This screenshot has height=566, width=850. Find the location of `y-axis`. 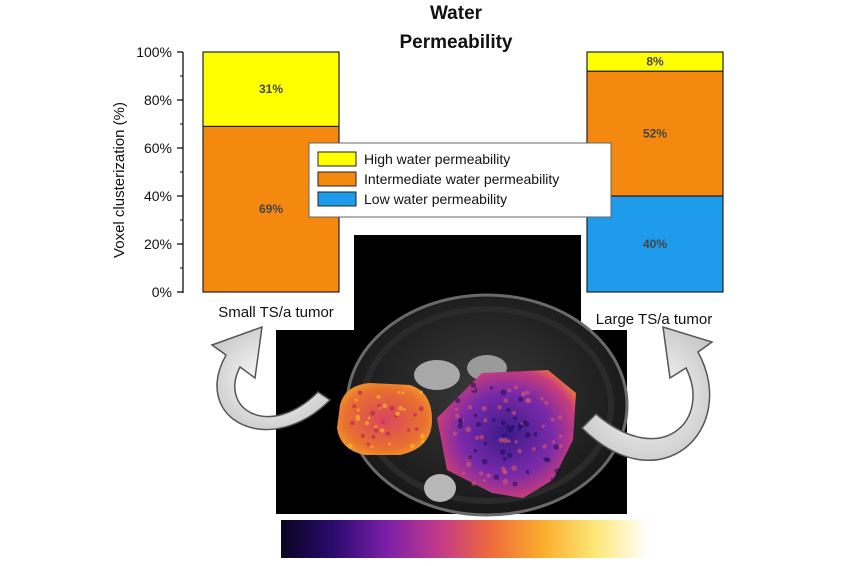

y-axis is located at coordinates (180, 172).